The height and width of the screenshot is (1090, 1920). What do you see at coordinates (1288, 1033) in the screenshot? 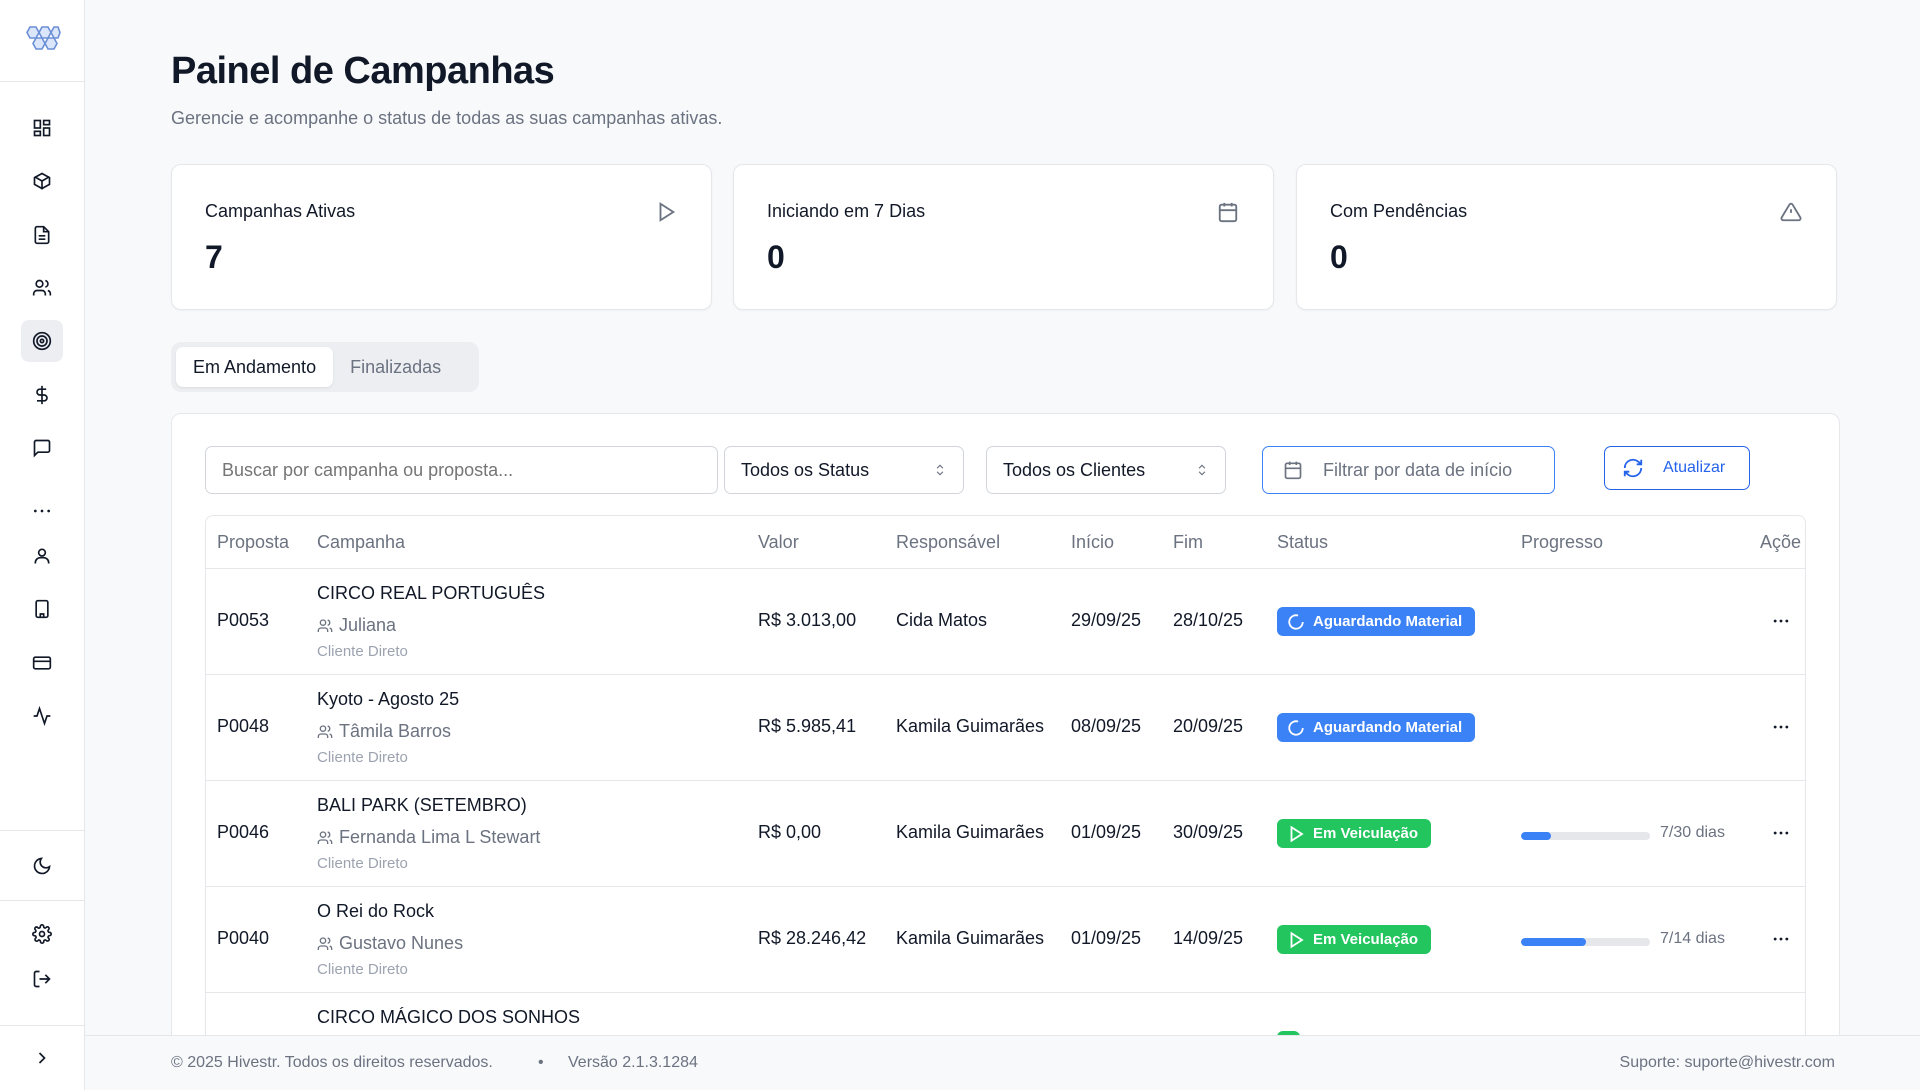
I see `status-badge` at bounding box center [1288, 1033].